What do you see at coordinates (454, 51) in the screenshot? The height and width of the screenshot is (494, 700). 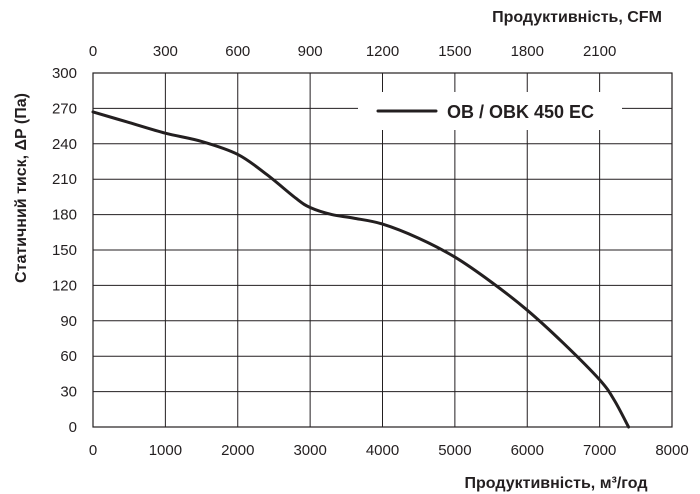 I see `x2-tick-label: 1500` at bounding box center [454, 51].